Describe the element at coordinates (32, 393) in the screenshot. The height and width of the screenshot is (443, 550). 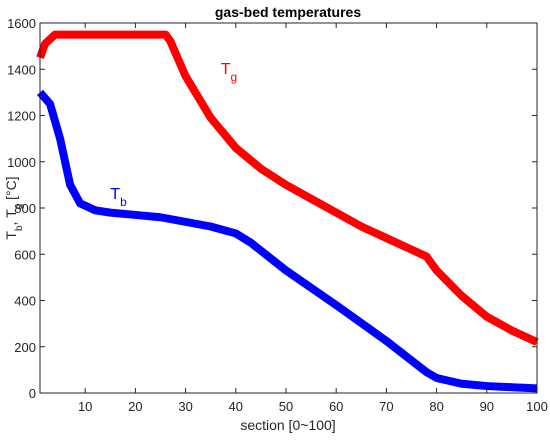
I see `y-tick-label: 0` at that location.